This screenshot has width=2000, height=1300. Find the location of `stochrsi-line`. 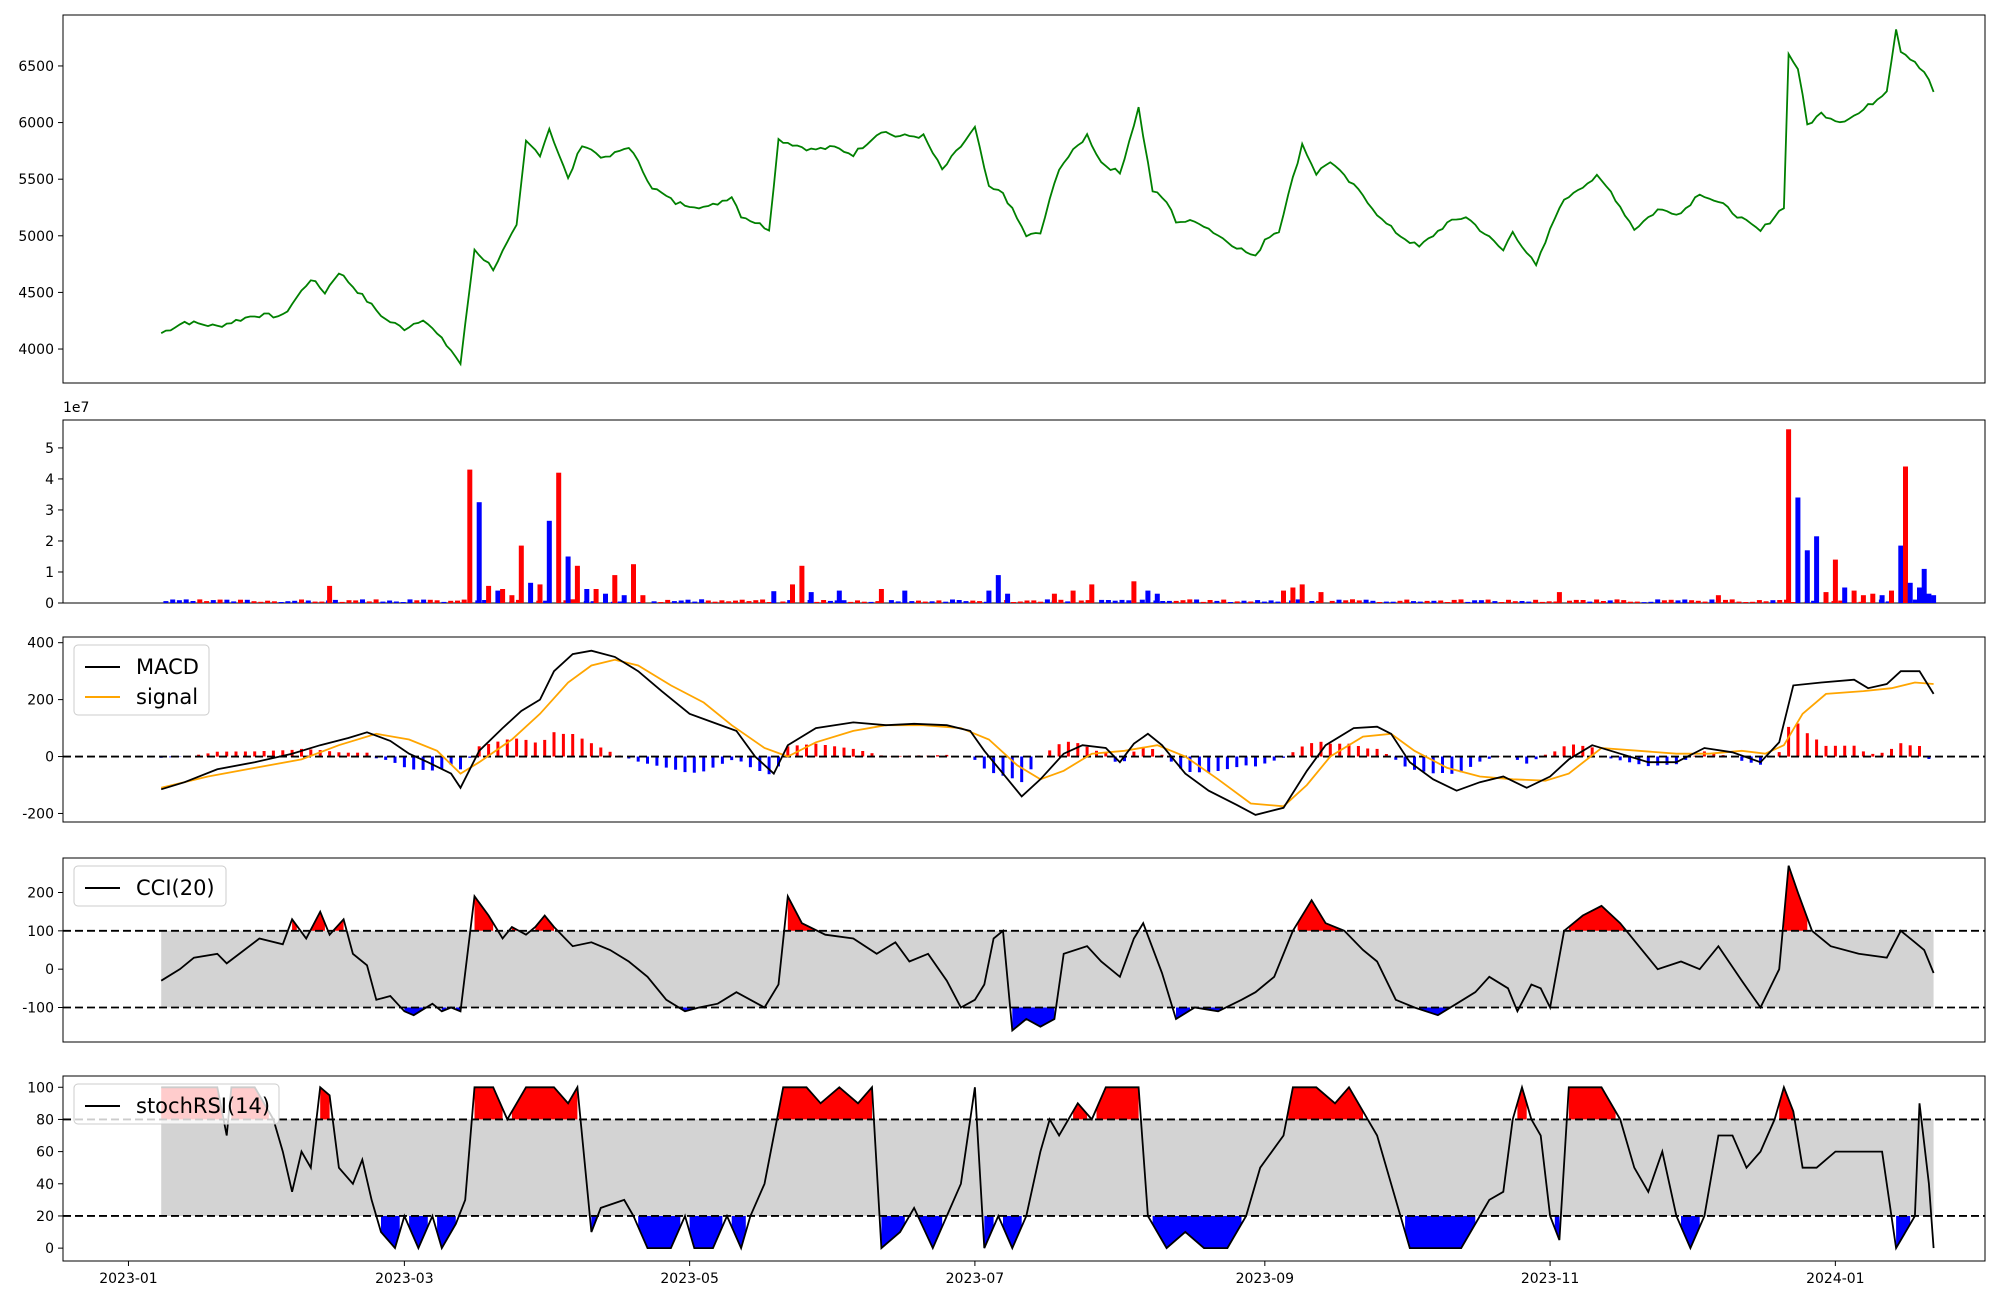

stochrsi-line is located at coordinates (1048, 1167).